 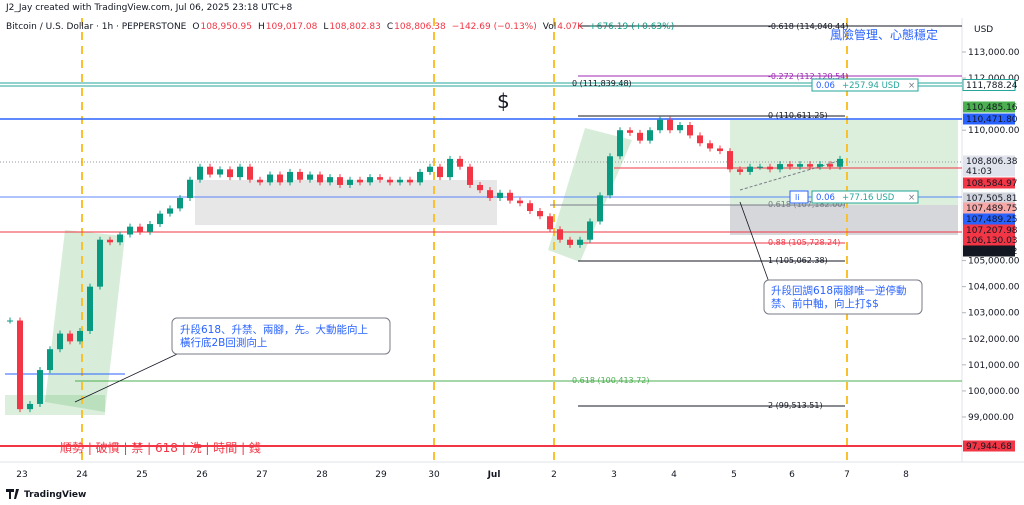 I want to click on callout-text: 升段回調618兩腳唯一逆停動, so click(x=839, y=290).